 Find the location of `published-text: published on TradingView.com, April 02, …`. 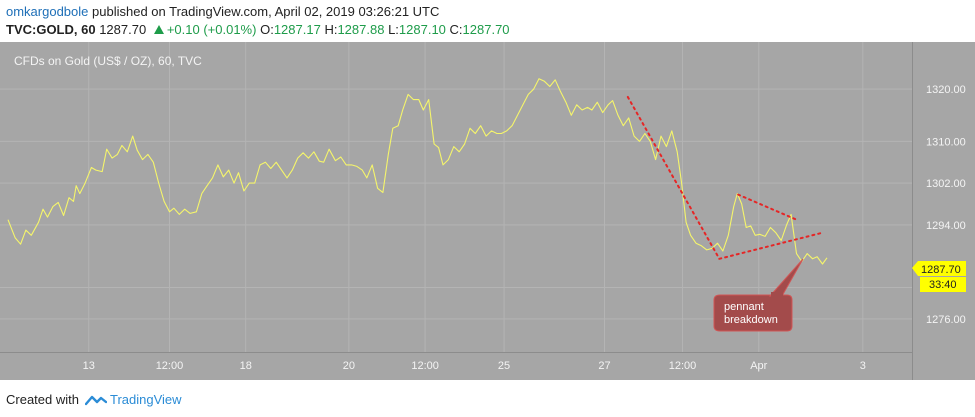

published-text: published on TradingView.com, April 02, … is located at coordinates (266, 11).